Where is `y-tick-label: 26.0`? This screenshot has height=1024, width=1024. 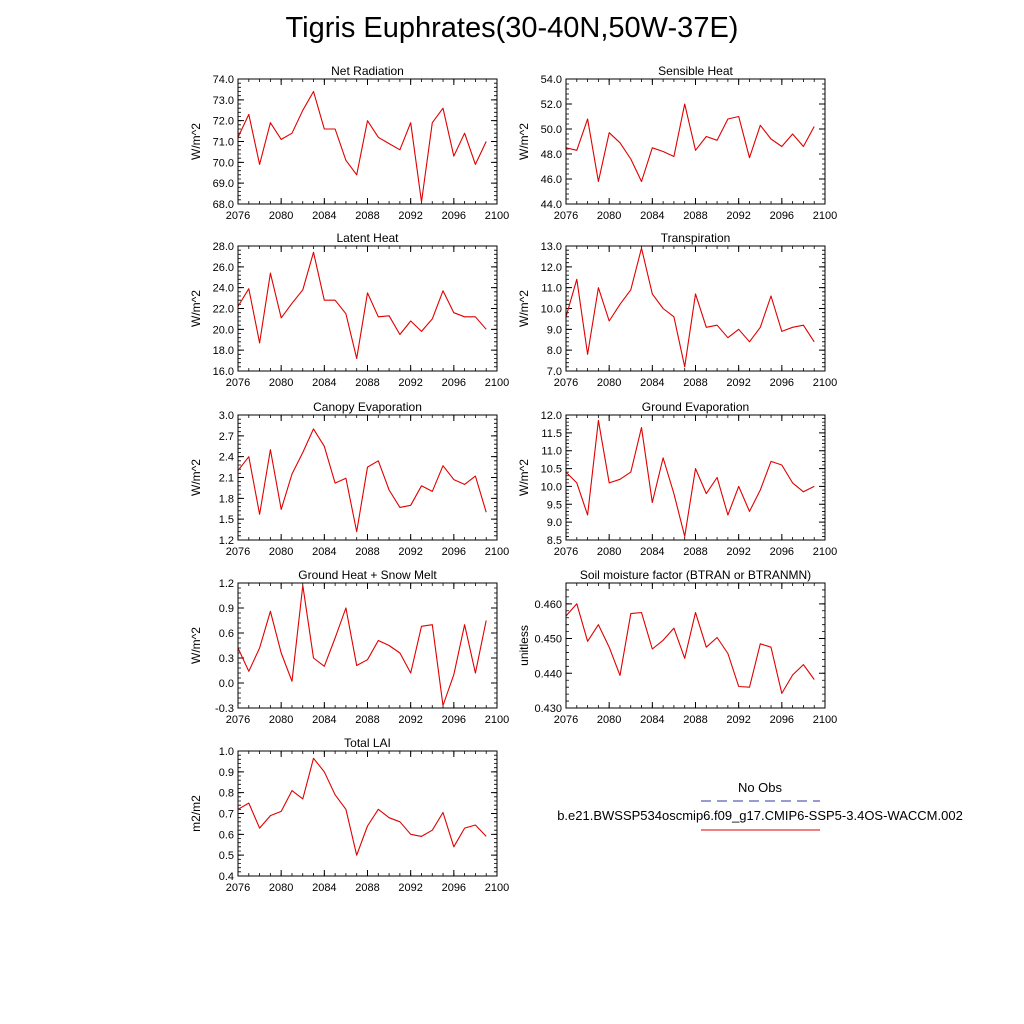 y-tick-label: 26.0 is located at coordinates (223, 268).